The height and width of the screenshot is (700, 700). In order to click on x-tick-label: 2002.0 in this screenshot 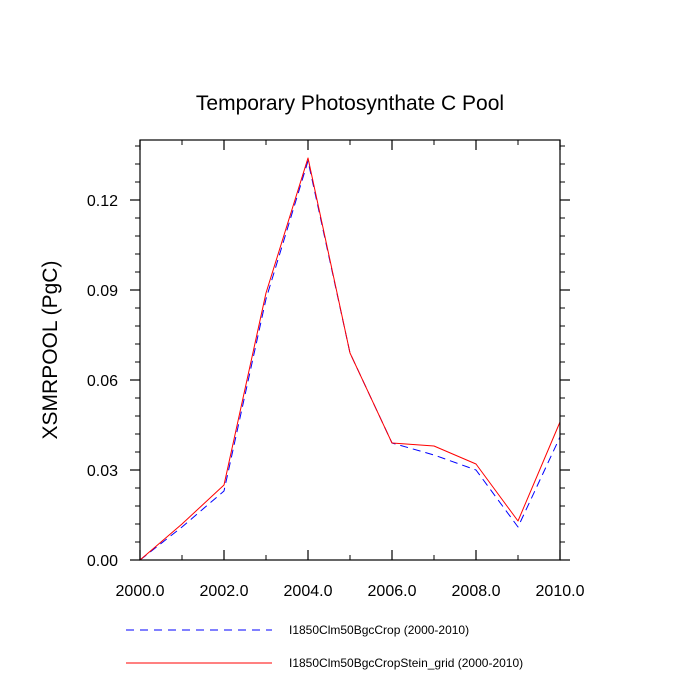, I will do `click(224, 591)`.